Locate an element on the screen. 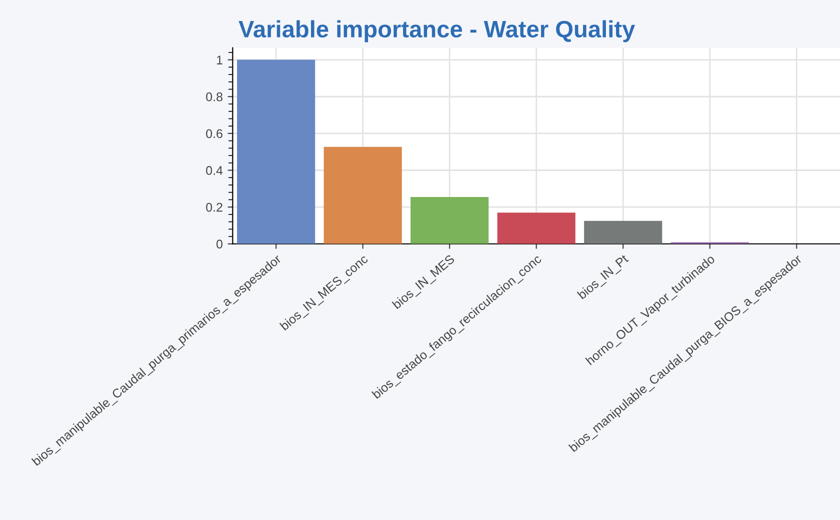  y-tick-label: 0.8 is located at coordinates (214, 97).